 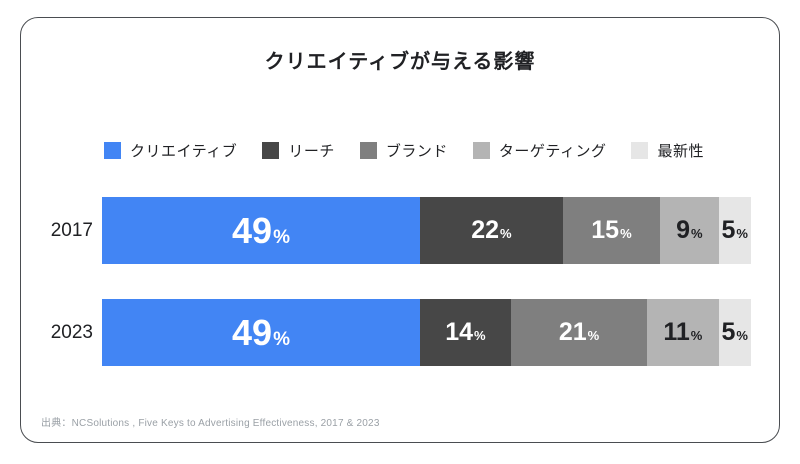 I want to click on segment-value-label: 11%, so click(x=683, y=332).